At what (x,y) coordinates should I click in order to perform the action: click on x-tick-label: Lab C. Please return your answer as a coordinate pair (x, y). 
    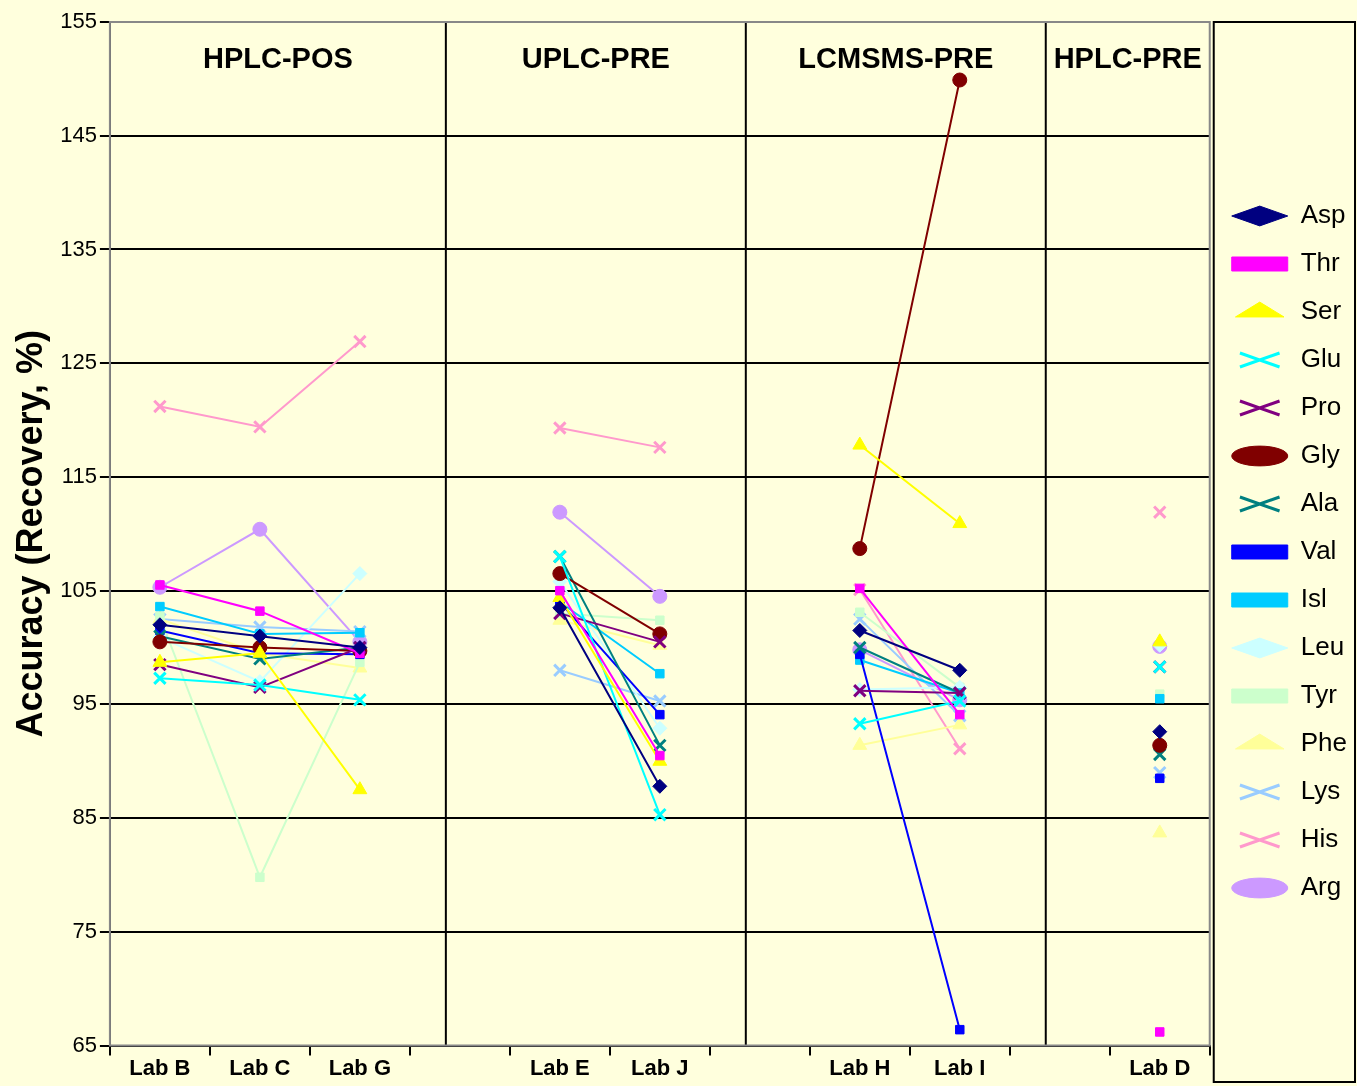
    Looking at the image, I should click on (260, 1067).